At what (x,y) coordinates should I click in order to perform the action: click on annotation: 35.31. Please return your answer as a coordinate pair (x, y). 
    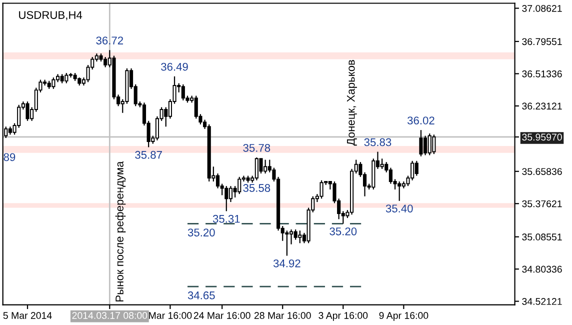
    Looking at the image, I should click on (226, 218).